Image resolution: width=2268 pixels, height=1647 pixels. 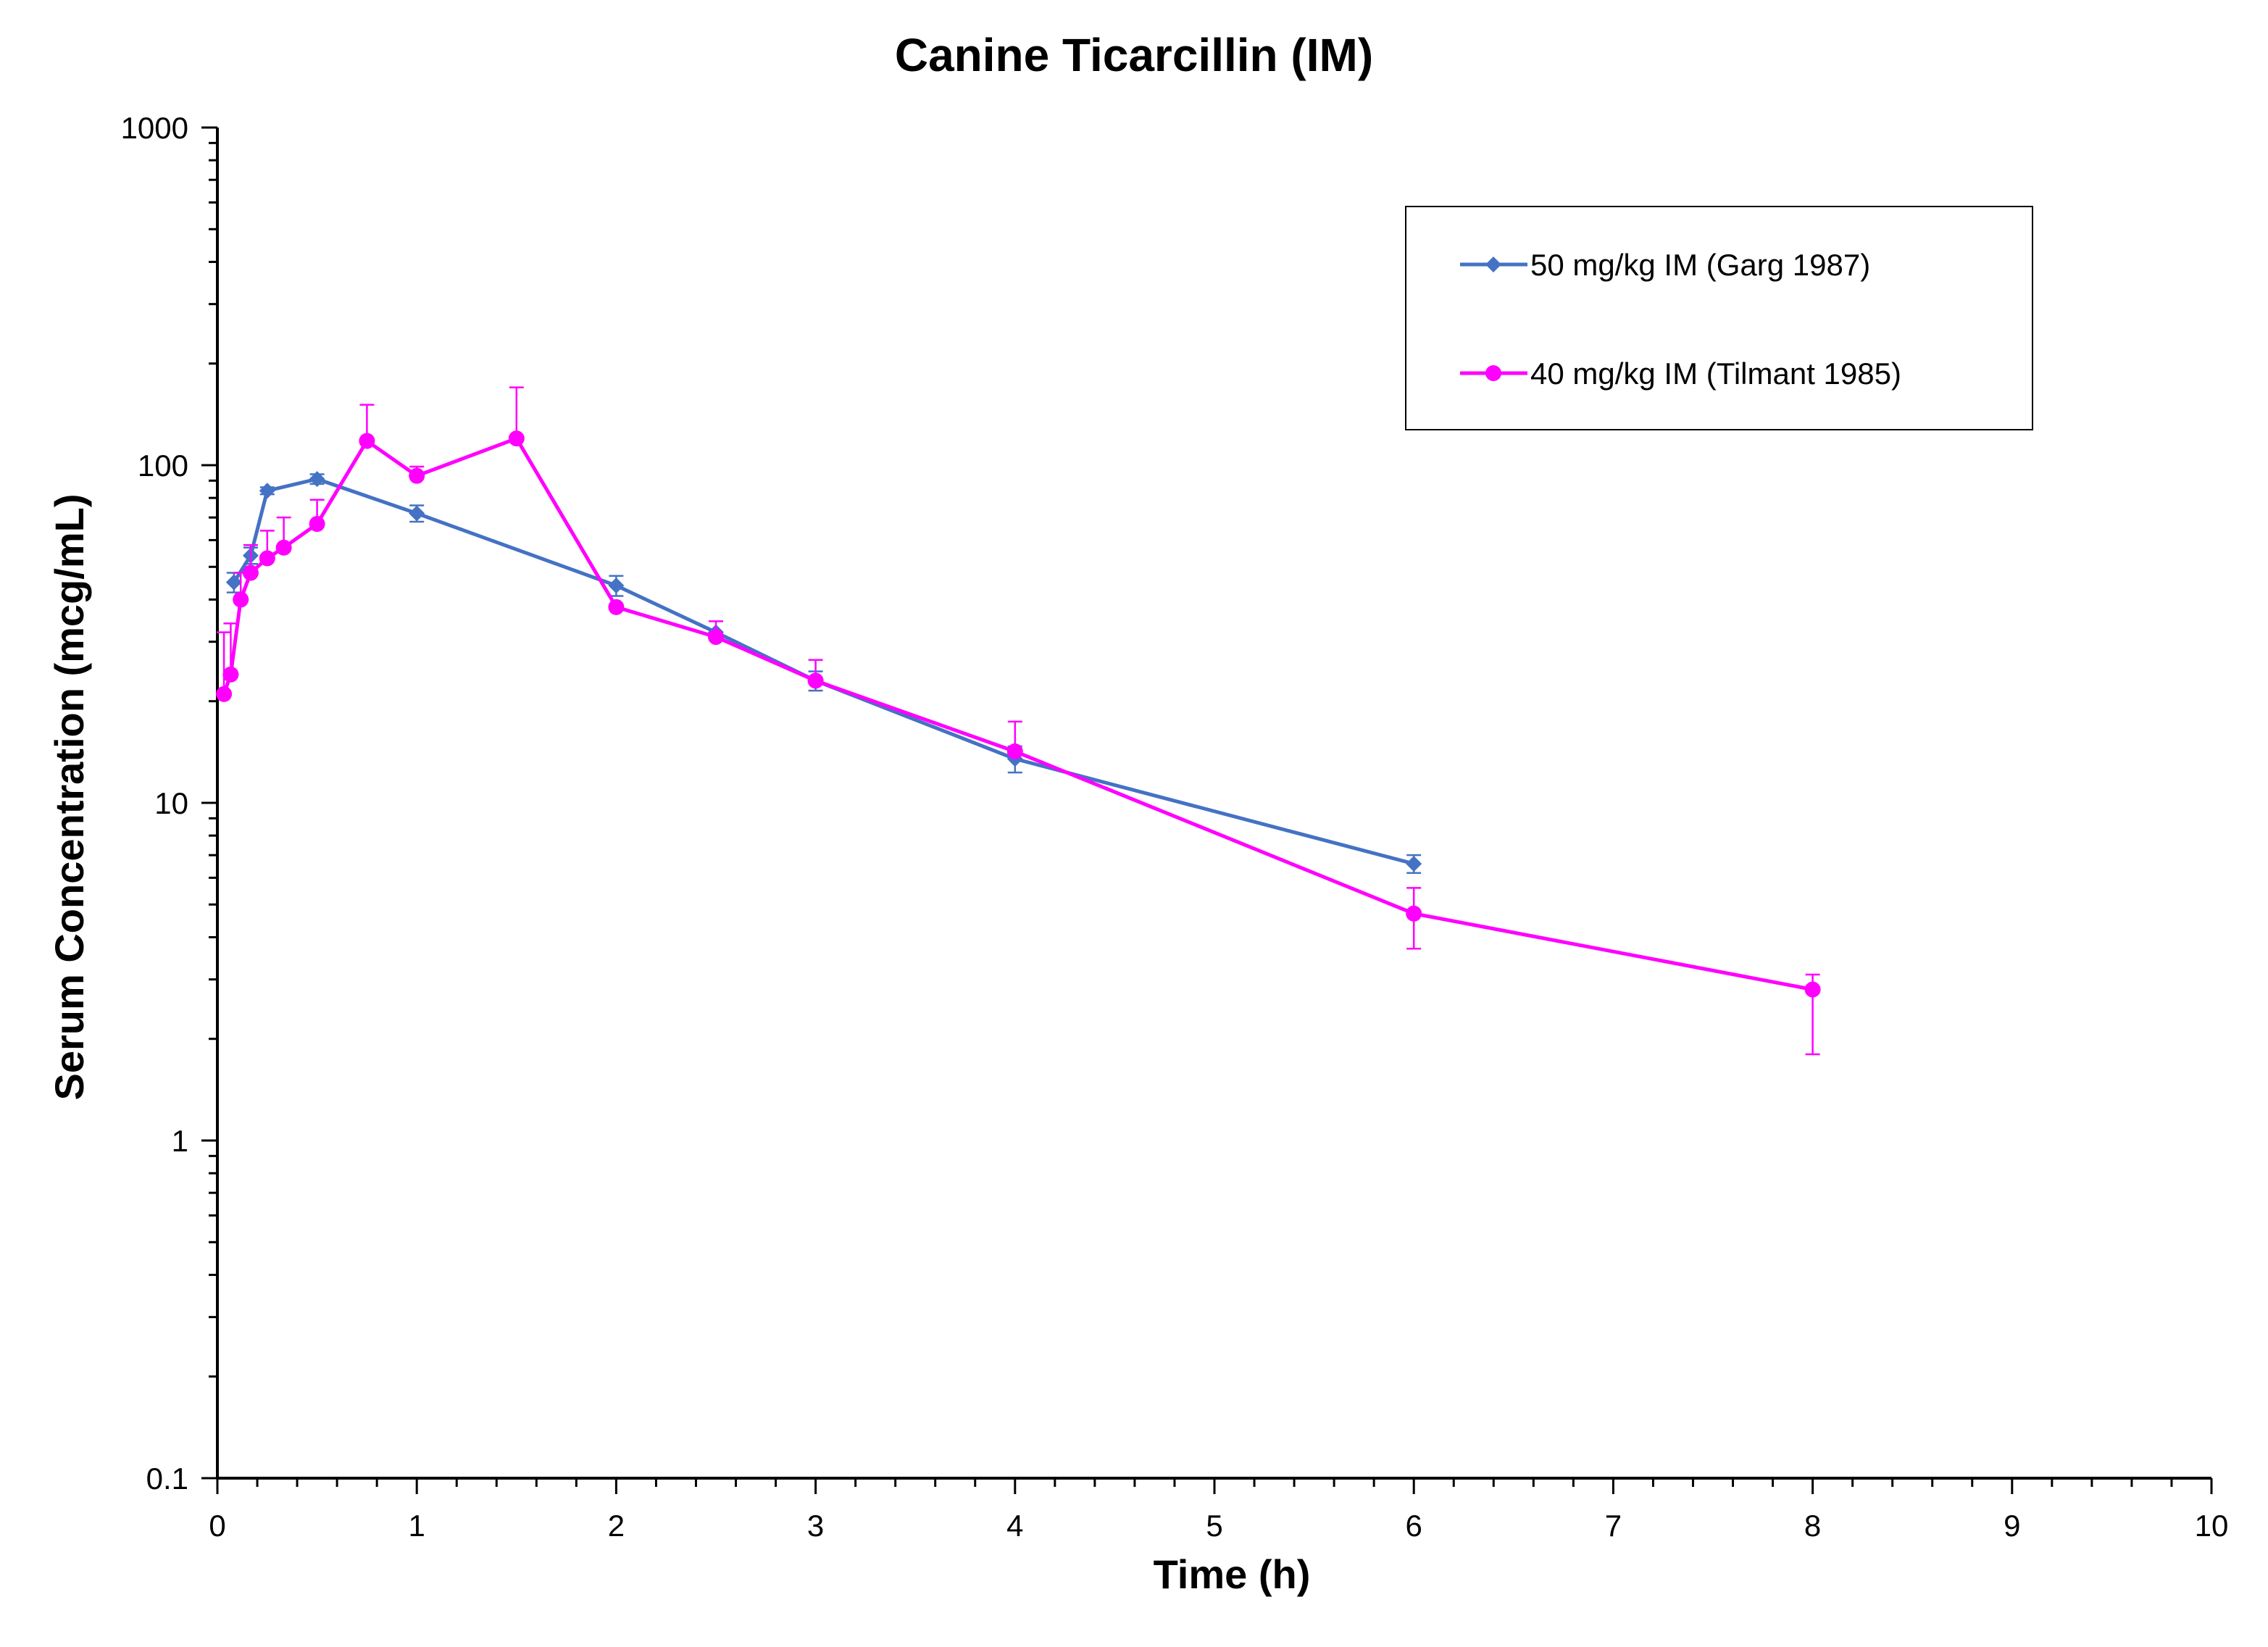 I want to click on y-tick-label: 100, so click(x=163, y=466).